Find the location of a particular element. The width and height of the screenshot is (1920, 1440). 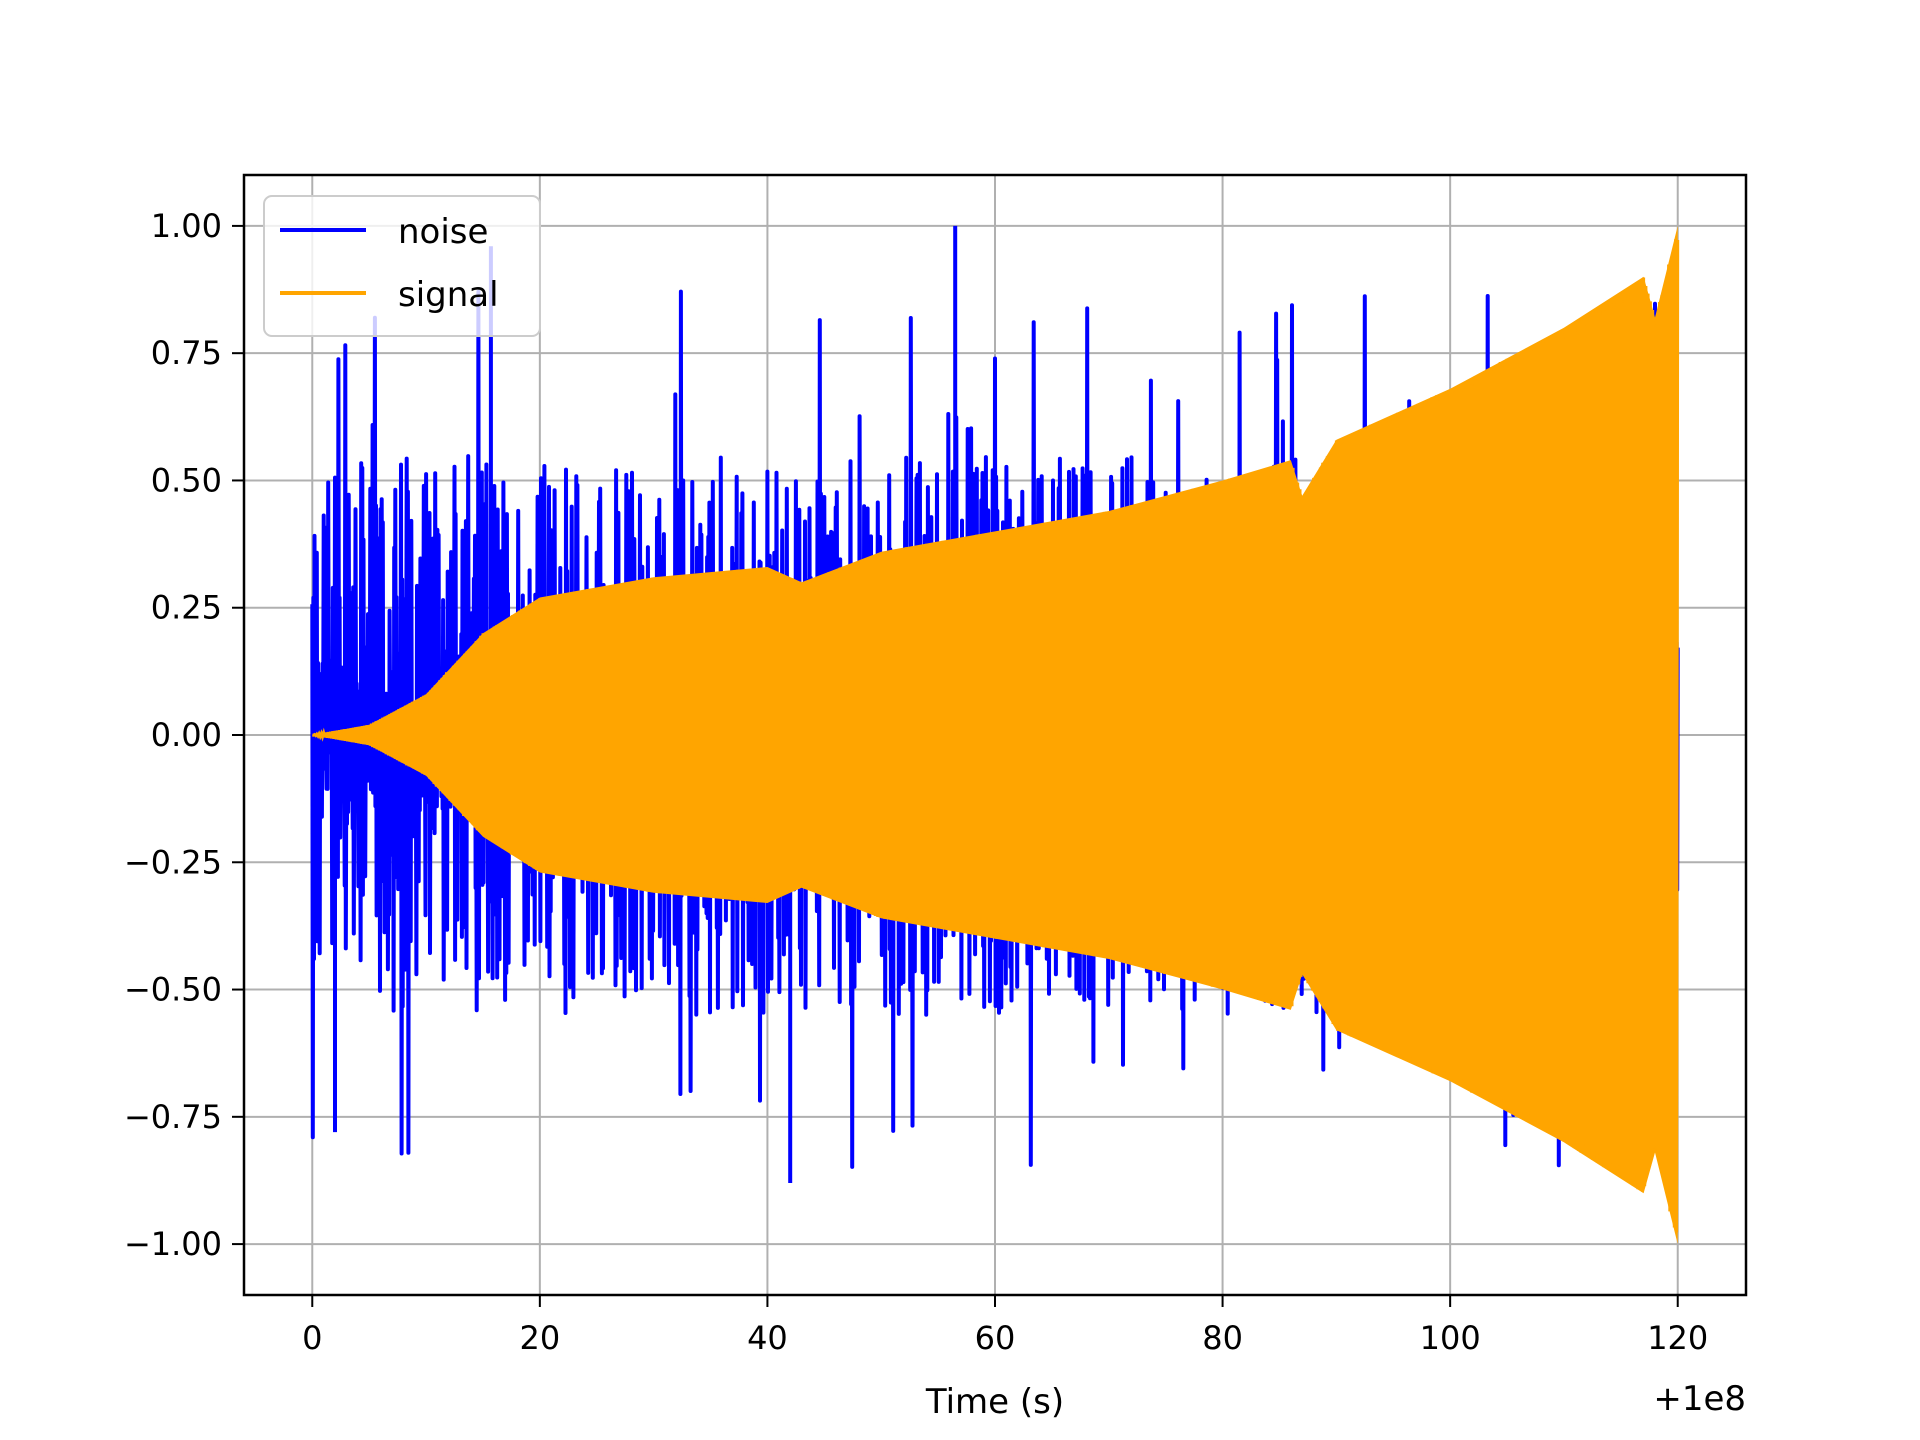

x-tick-label: 0 is located at coordinates (312, 1338).